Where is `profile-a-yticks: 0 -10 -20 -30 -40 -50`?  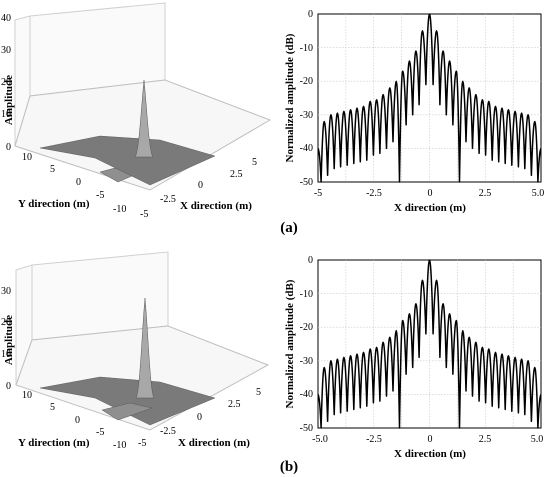 profile-a-yticks: 0 -10 -20 -30 -40 -50 is located at coordinates (306, 98).